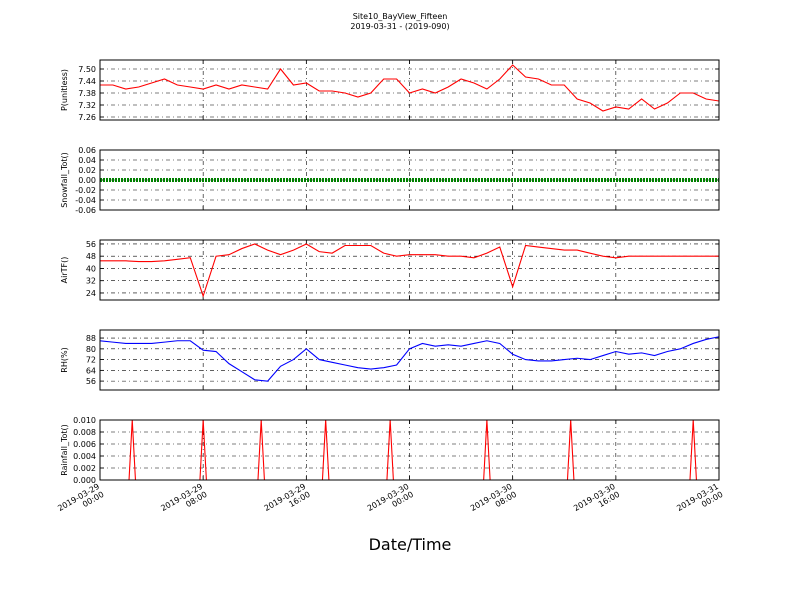 The width and height of the screenshot is (800, 600). What do you see at coordinates (85, 200) in the screenshot?
I see `y-tick-label: -0.04` at bounding box center [85, 200].